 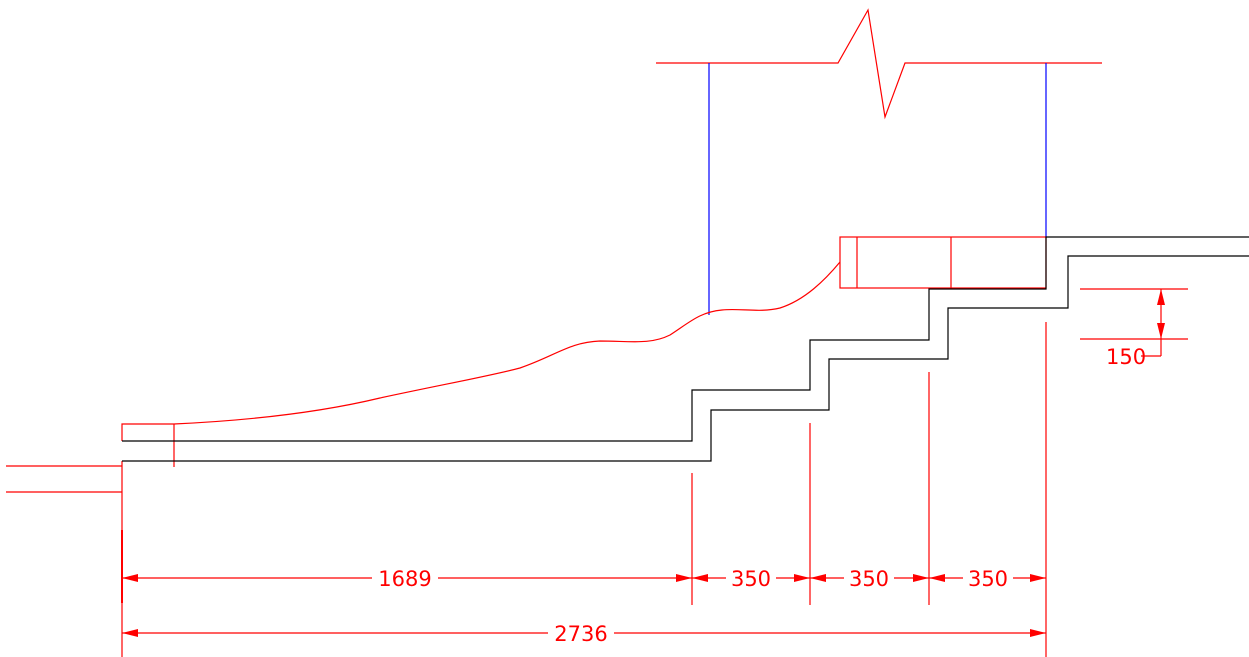 What do you see at coordinates (147, 432) in the screenshot?
I see `start-block` at bounding box center [147, 432].